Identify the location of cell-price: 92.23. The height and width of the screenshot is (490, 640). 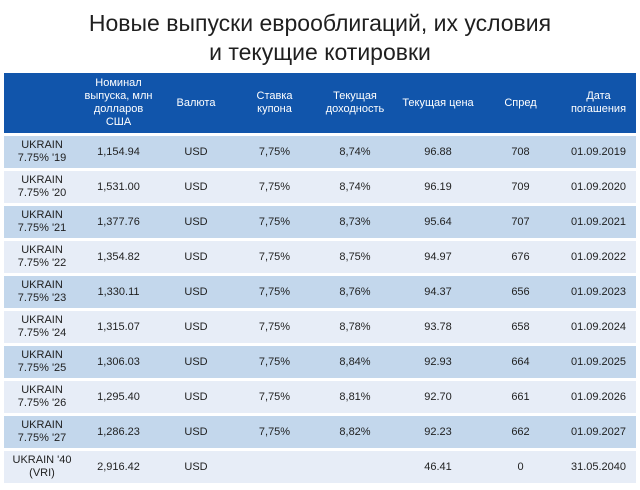
(438, 432).